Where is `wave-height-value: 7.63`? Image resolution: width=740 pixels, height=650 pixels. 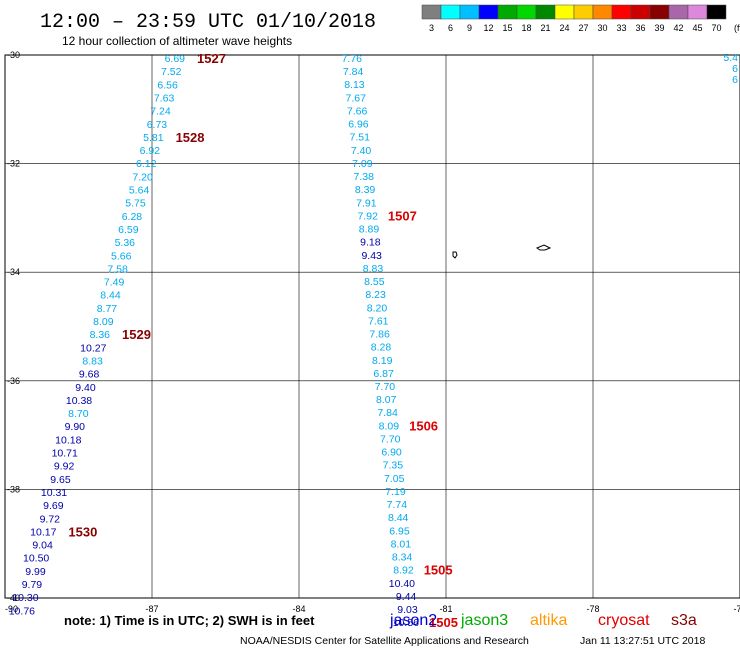
wave-height-value: 7.63 is located at coordinates (164, 98).